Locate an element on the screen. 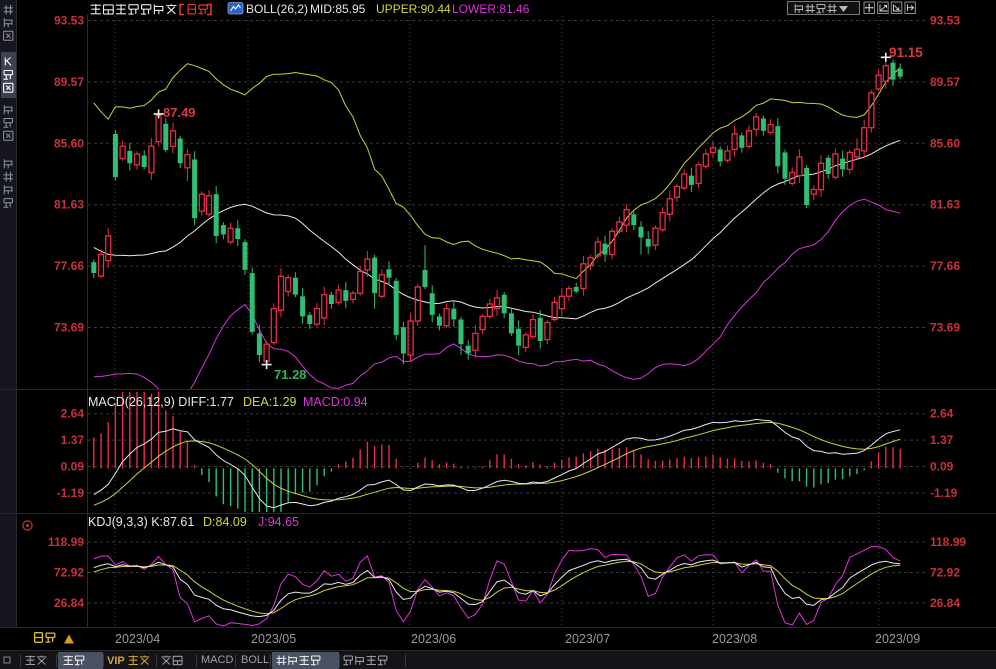 The image size is (996, 669). svg-text: BOLL(26,2) is located at coordinates (277, 9).